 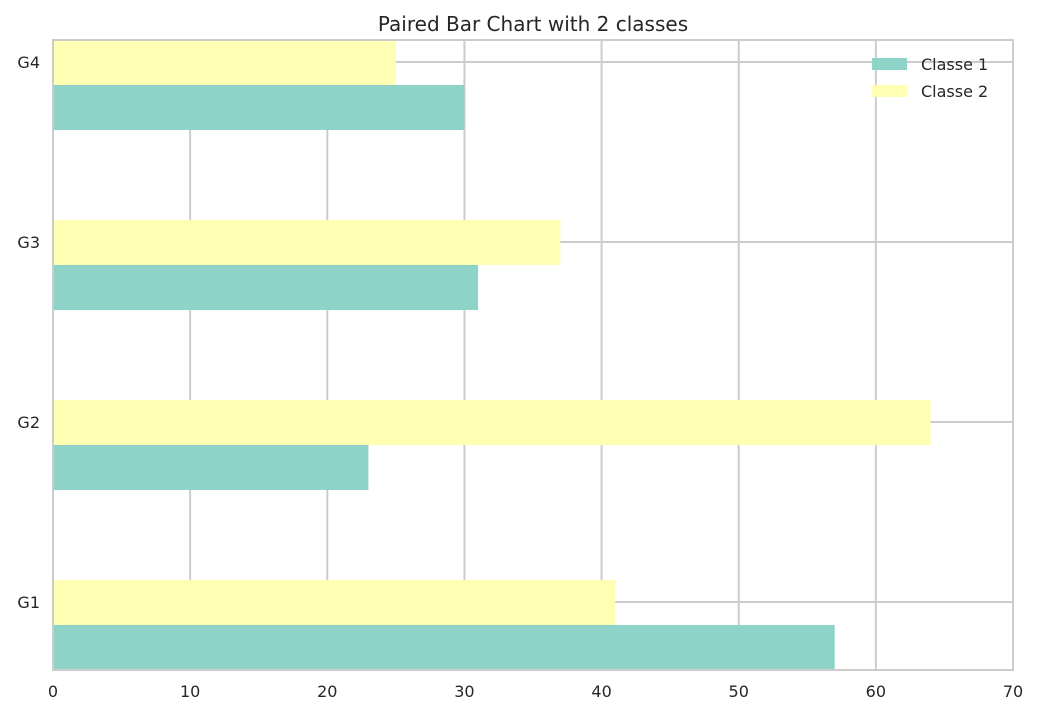 I want to click on x-axis-ticks: 0 10 20 30 40 50 60 70, so click(x=535, y=691).